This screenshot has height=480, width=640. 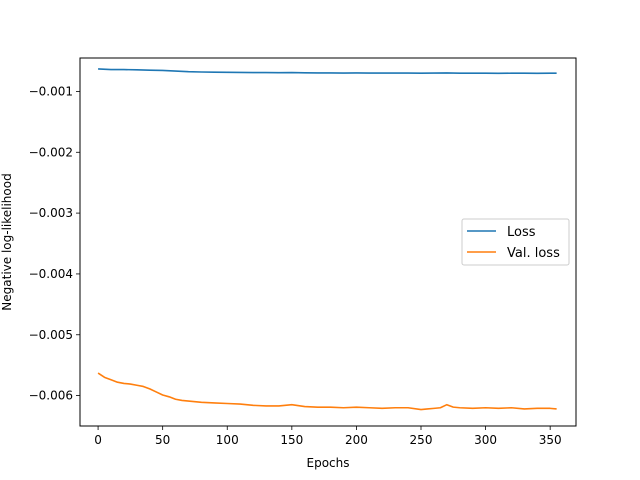 What do you see at coordinates (51, 274) in the screenshot?
I see `y-tick-label: −0.004` at bounding box center [51, 274].